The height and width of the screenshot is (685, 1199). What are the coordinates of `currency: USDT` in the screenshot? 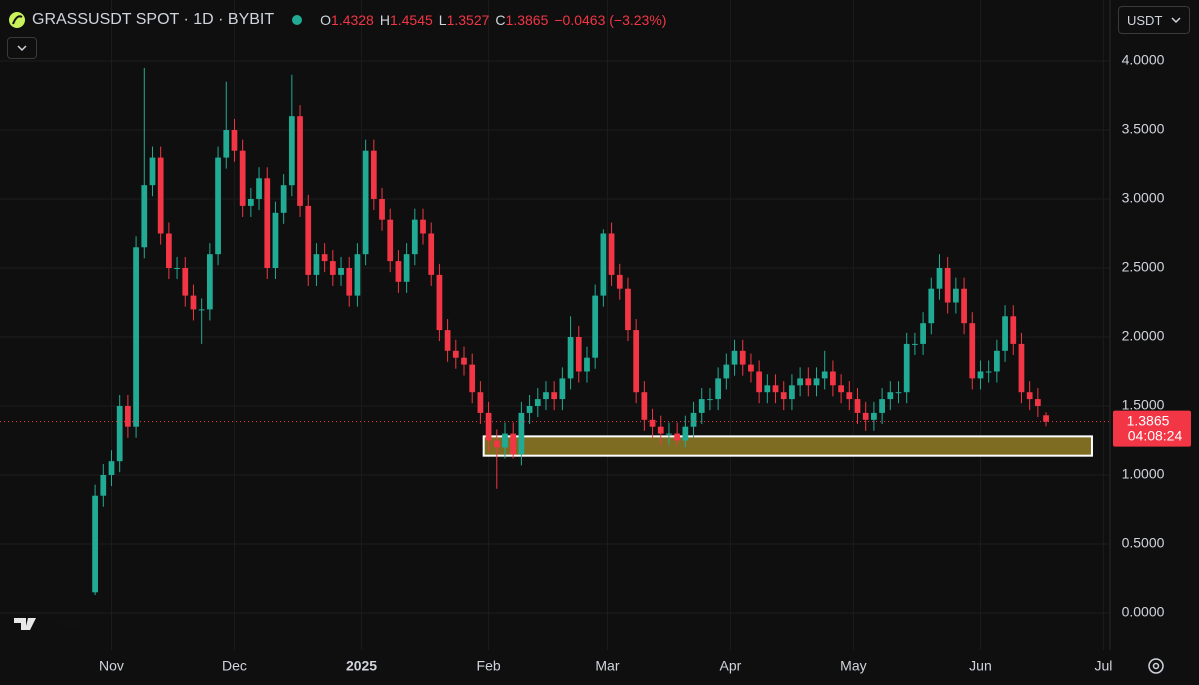 It's located at (1145, 20).